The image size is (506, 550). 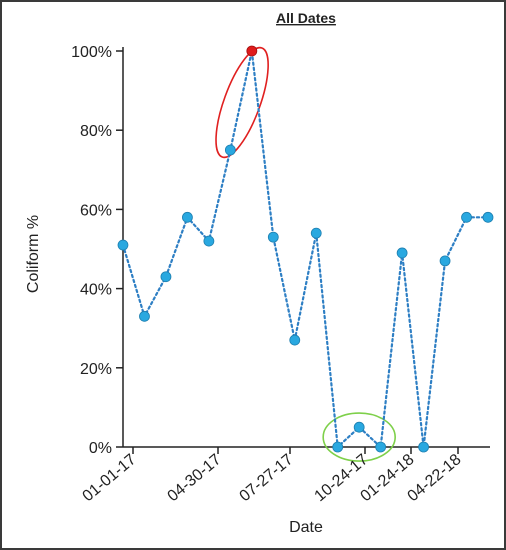 I want to click on chart-title: All Dates, so click(x=306, y=18).